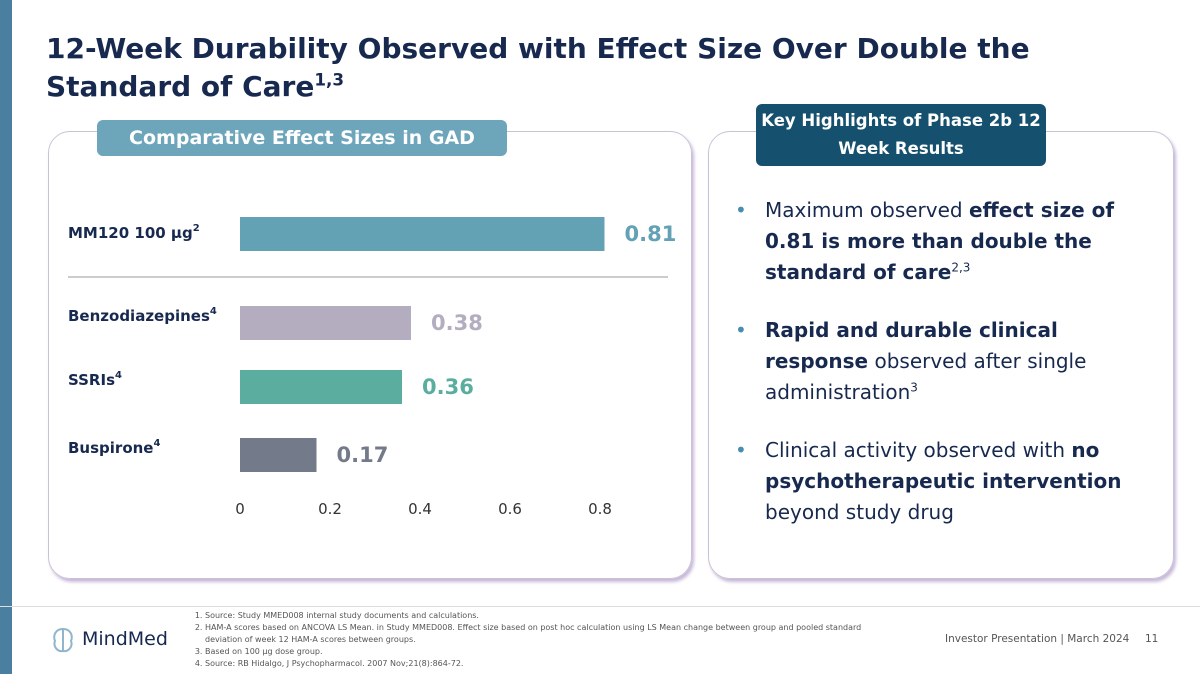 The height and width of the screenshot is (674, 1200). What do you see at coordinates (139, 316) in the screenshot?
I see `category-text: Benzodiazepines` at bounding box center [139, 316].